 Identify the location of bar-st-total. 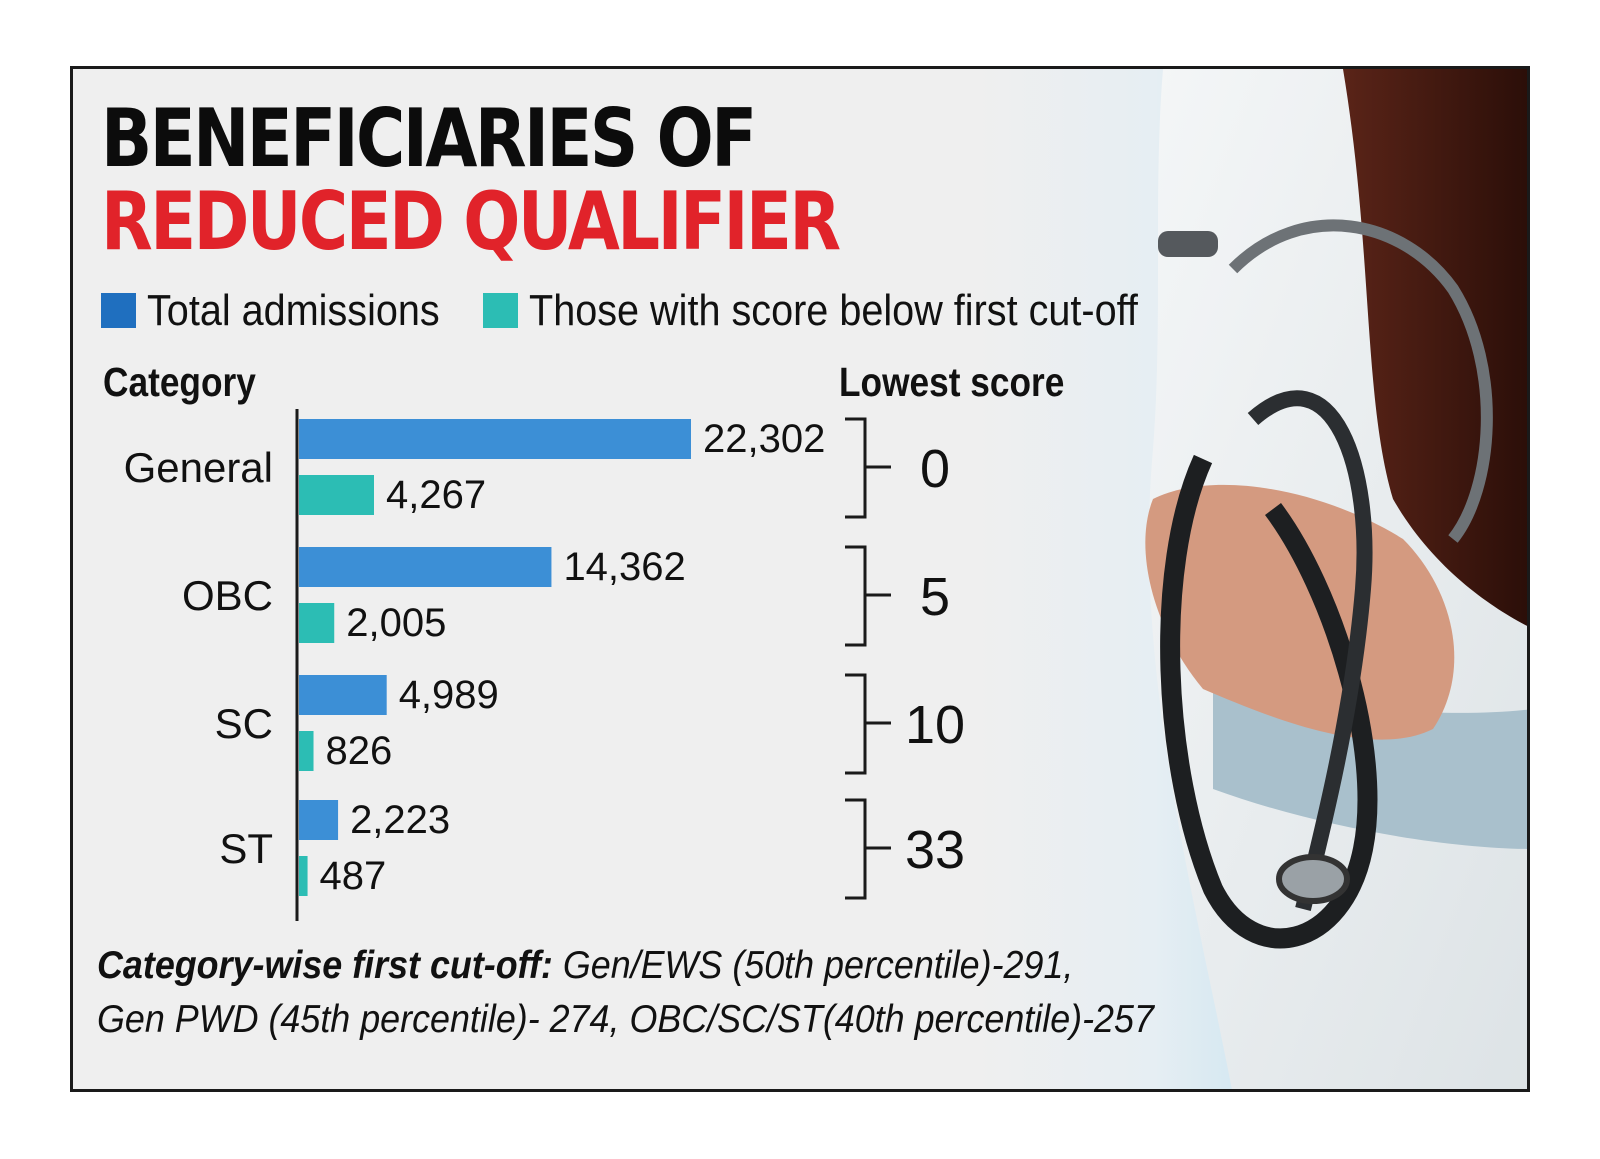
(319, 820).